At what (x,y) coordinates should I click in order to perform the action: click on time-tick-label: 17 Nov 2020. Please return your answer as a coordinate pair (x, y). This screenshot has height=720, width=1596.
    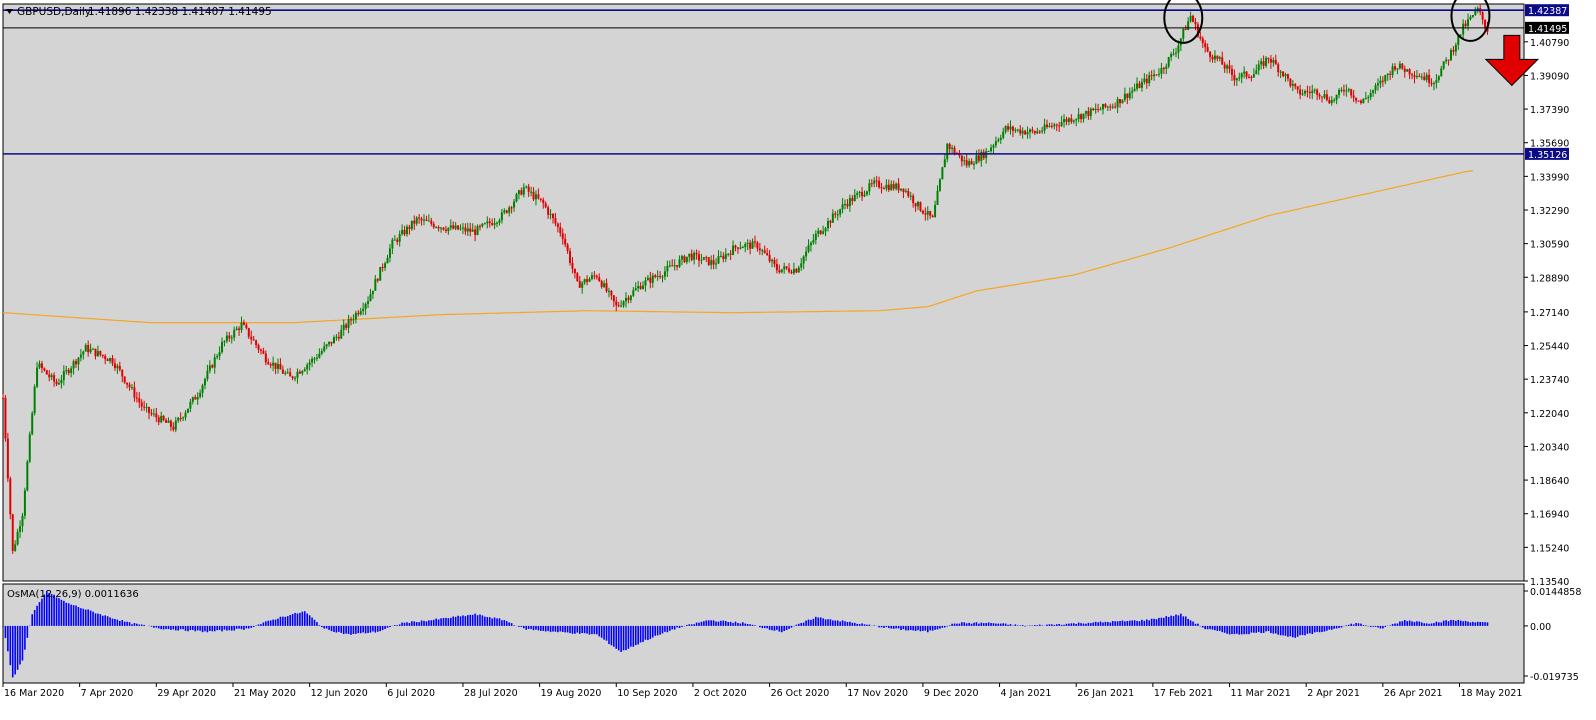
    Looking at the image, I should click on (877, 693).